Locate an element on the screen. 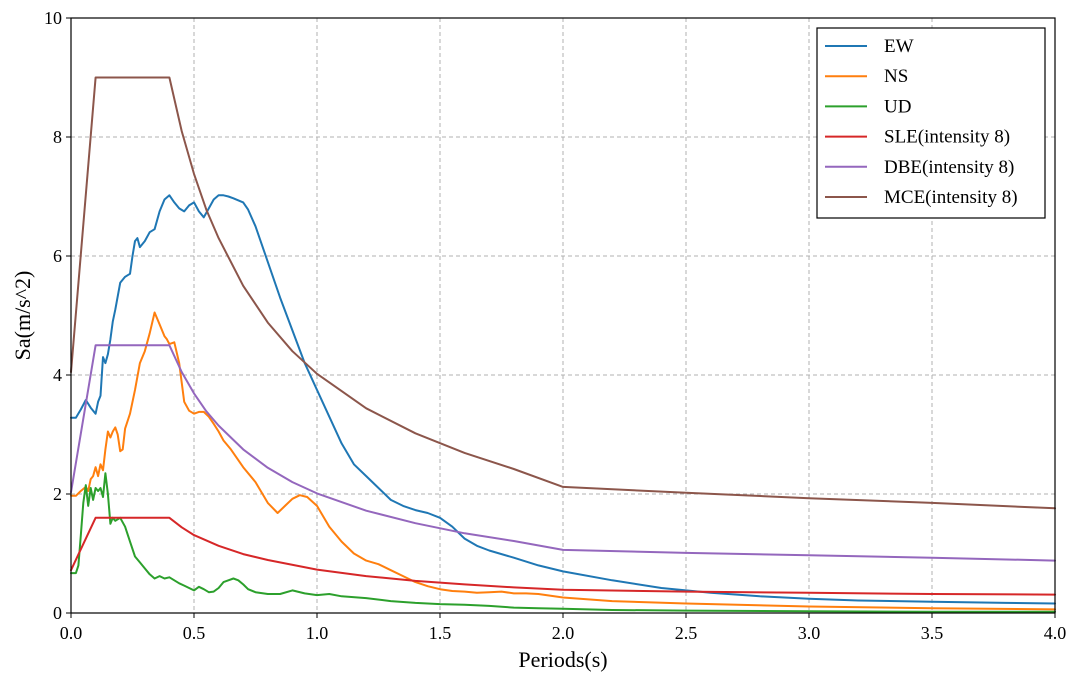  y-axis-title: Sa(m/s^2) is located at coordinates (22, 316).